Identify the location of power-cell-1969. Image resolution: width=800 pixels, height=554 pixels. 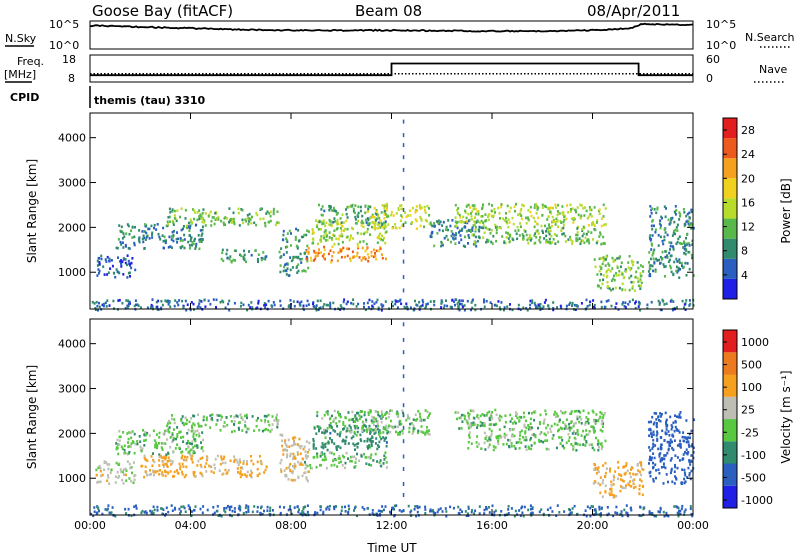
(161, 301).